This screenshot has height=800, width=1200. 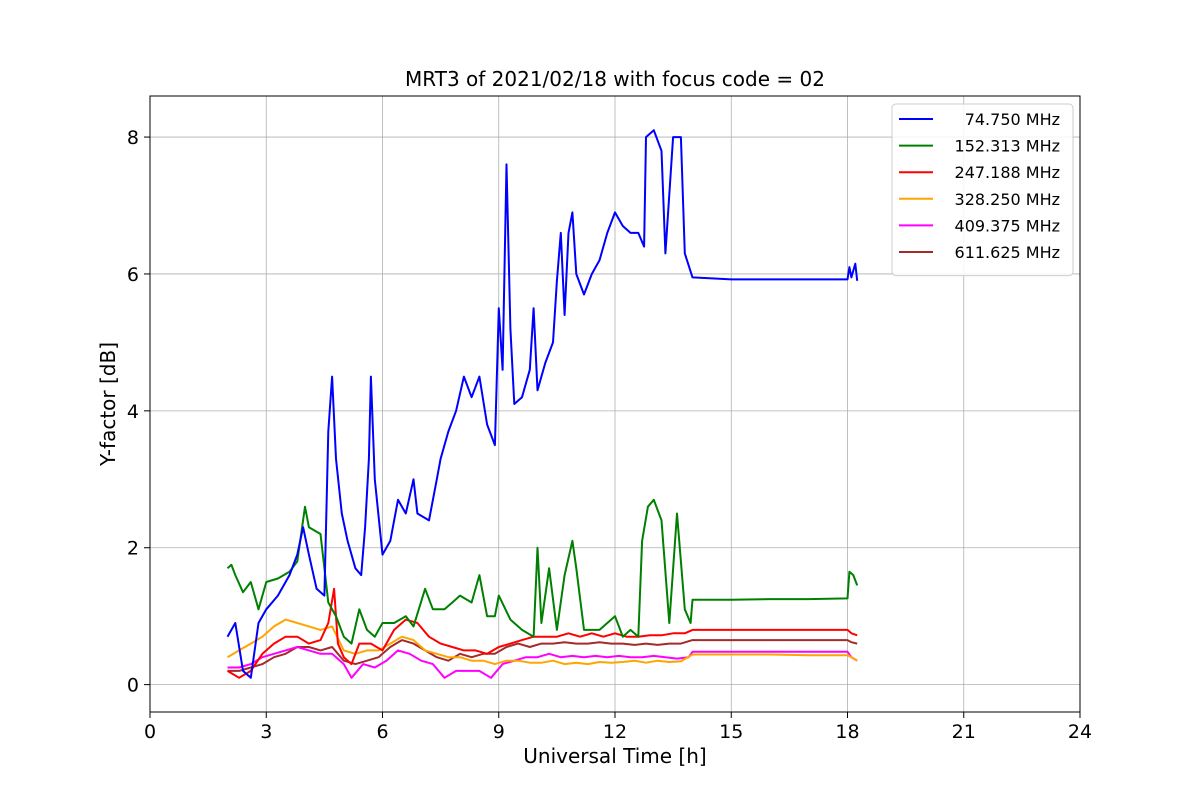 What do you see at coordinates (382, 732) in the screenshot?
I see `x-tick-label: 6` at bounding box center [382, 732].